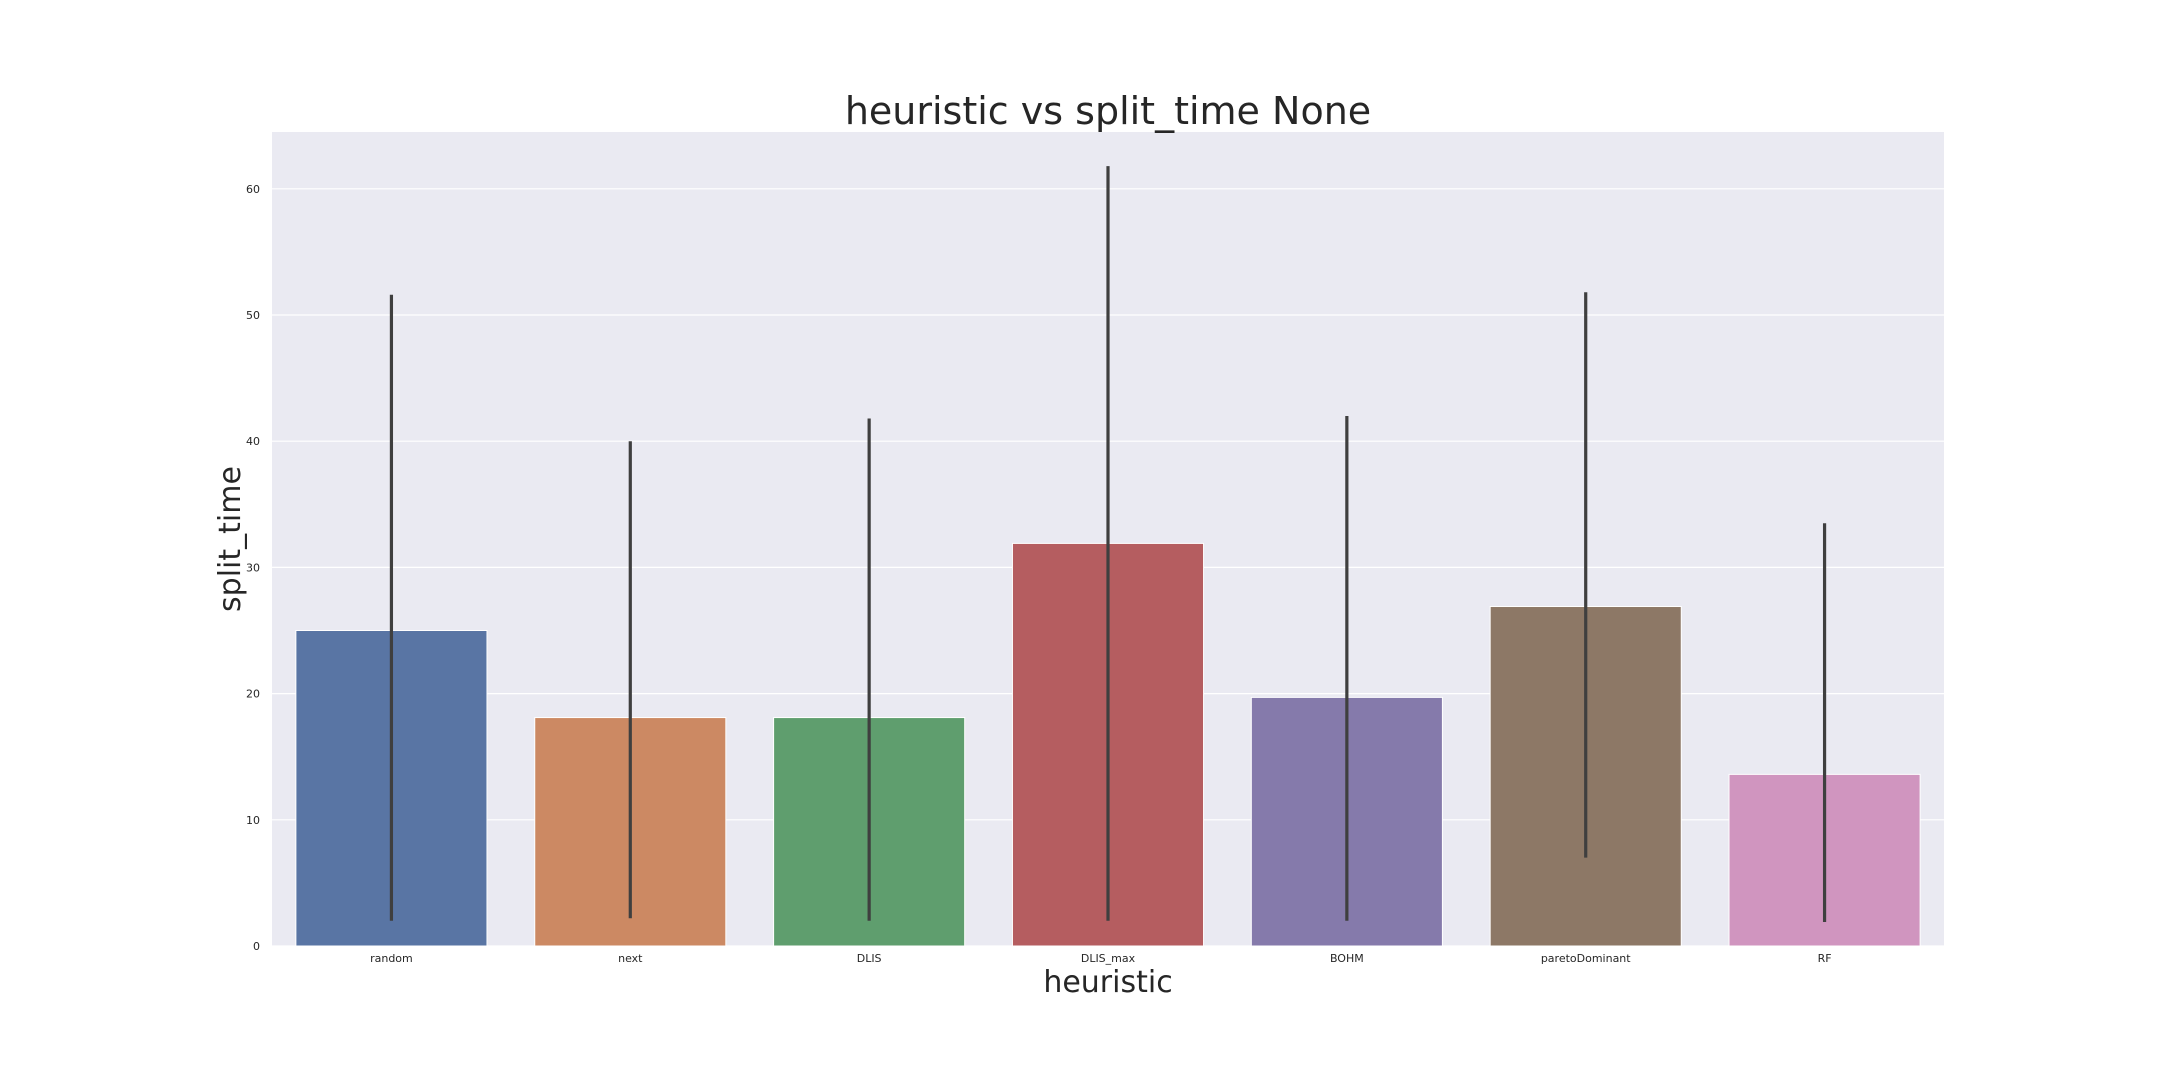 The width and height of the screenshot is (2160, 1080). I want to click on x-tick-label: paretoDominant, so click(1586, 958).